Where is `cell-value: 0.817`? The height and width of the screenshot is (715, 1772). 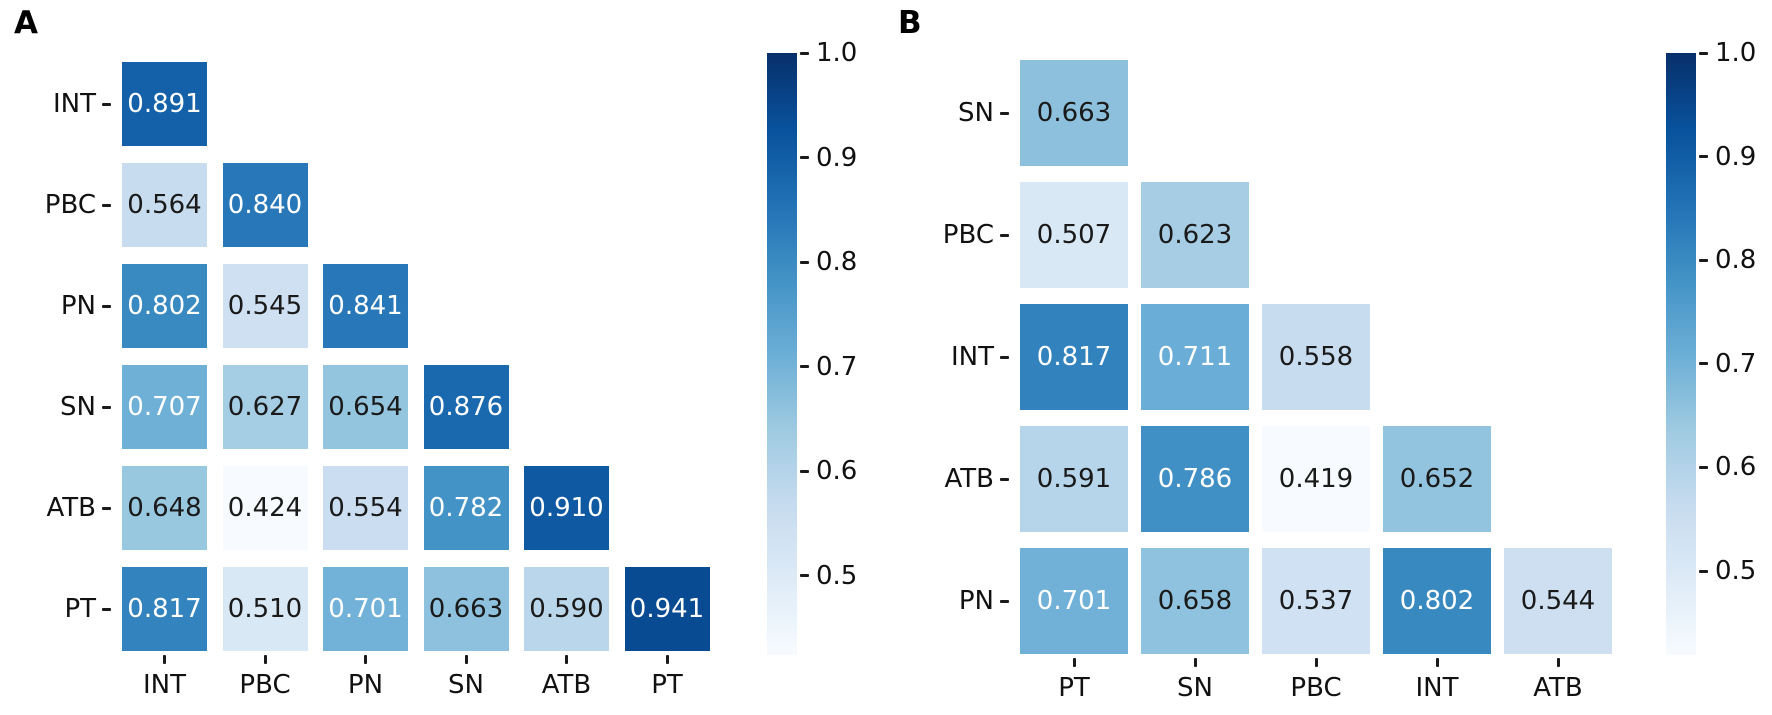
cell-value: 0.817 is located at coordinates (164, 609).